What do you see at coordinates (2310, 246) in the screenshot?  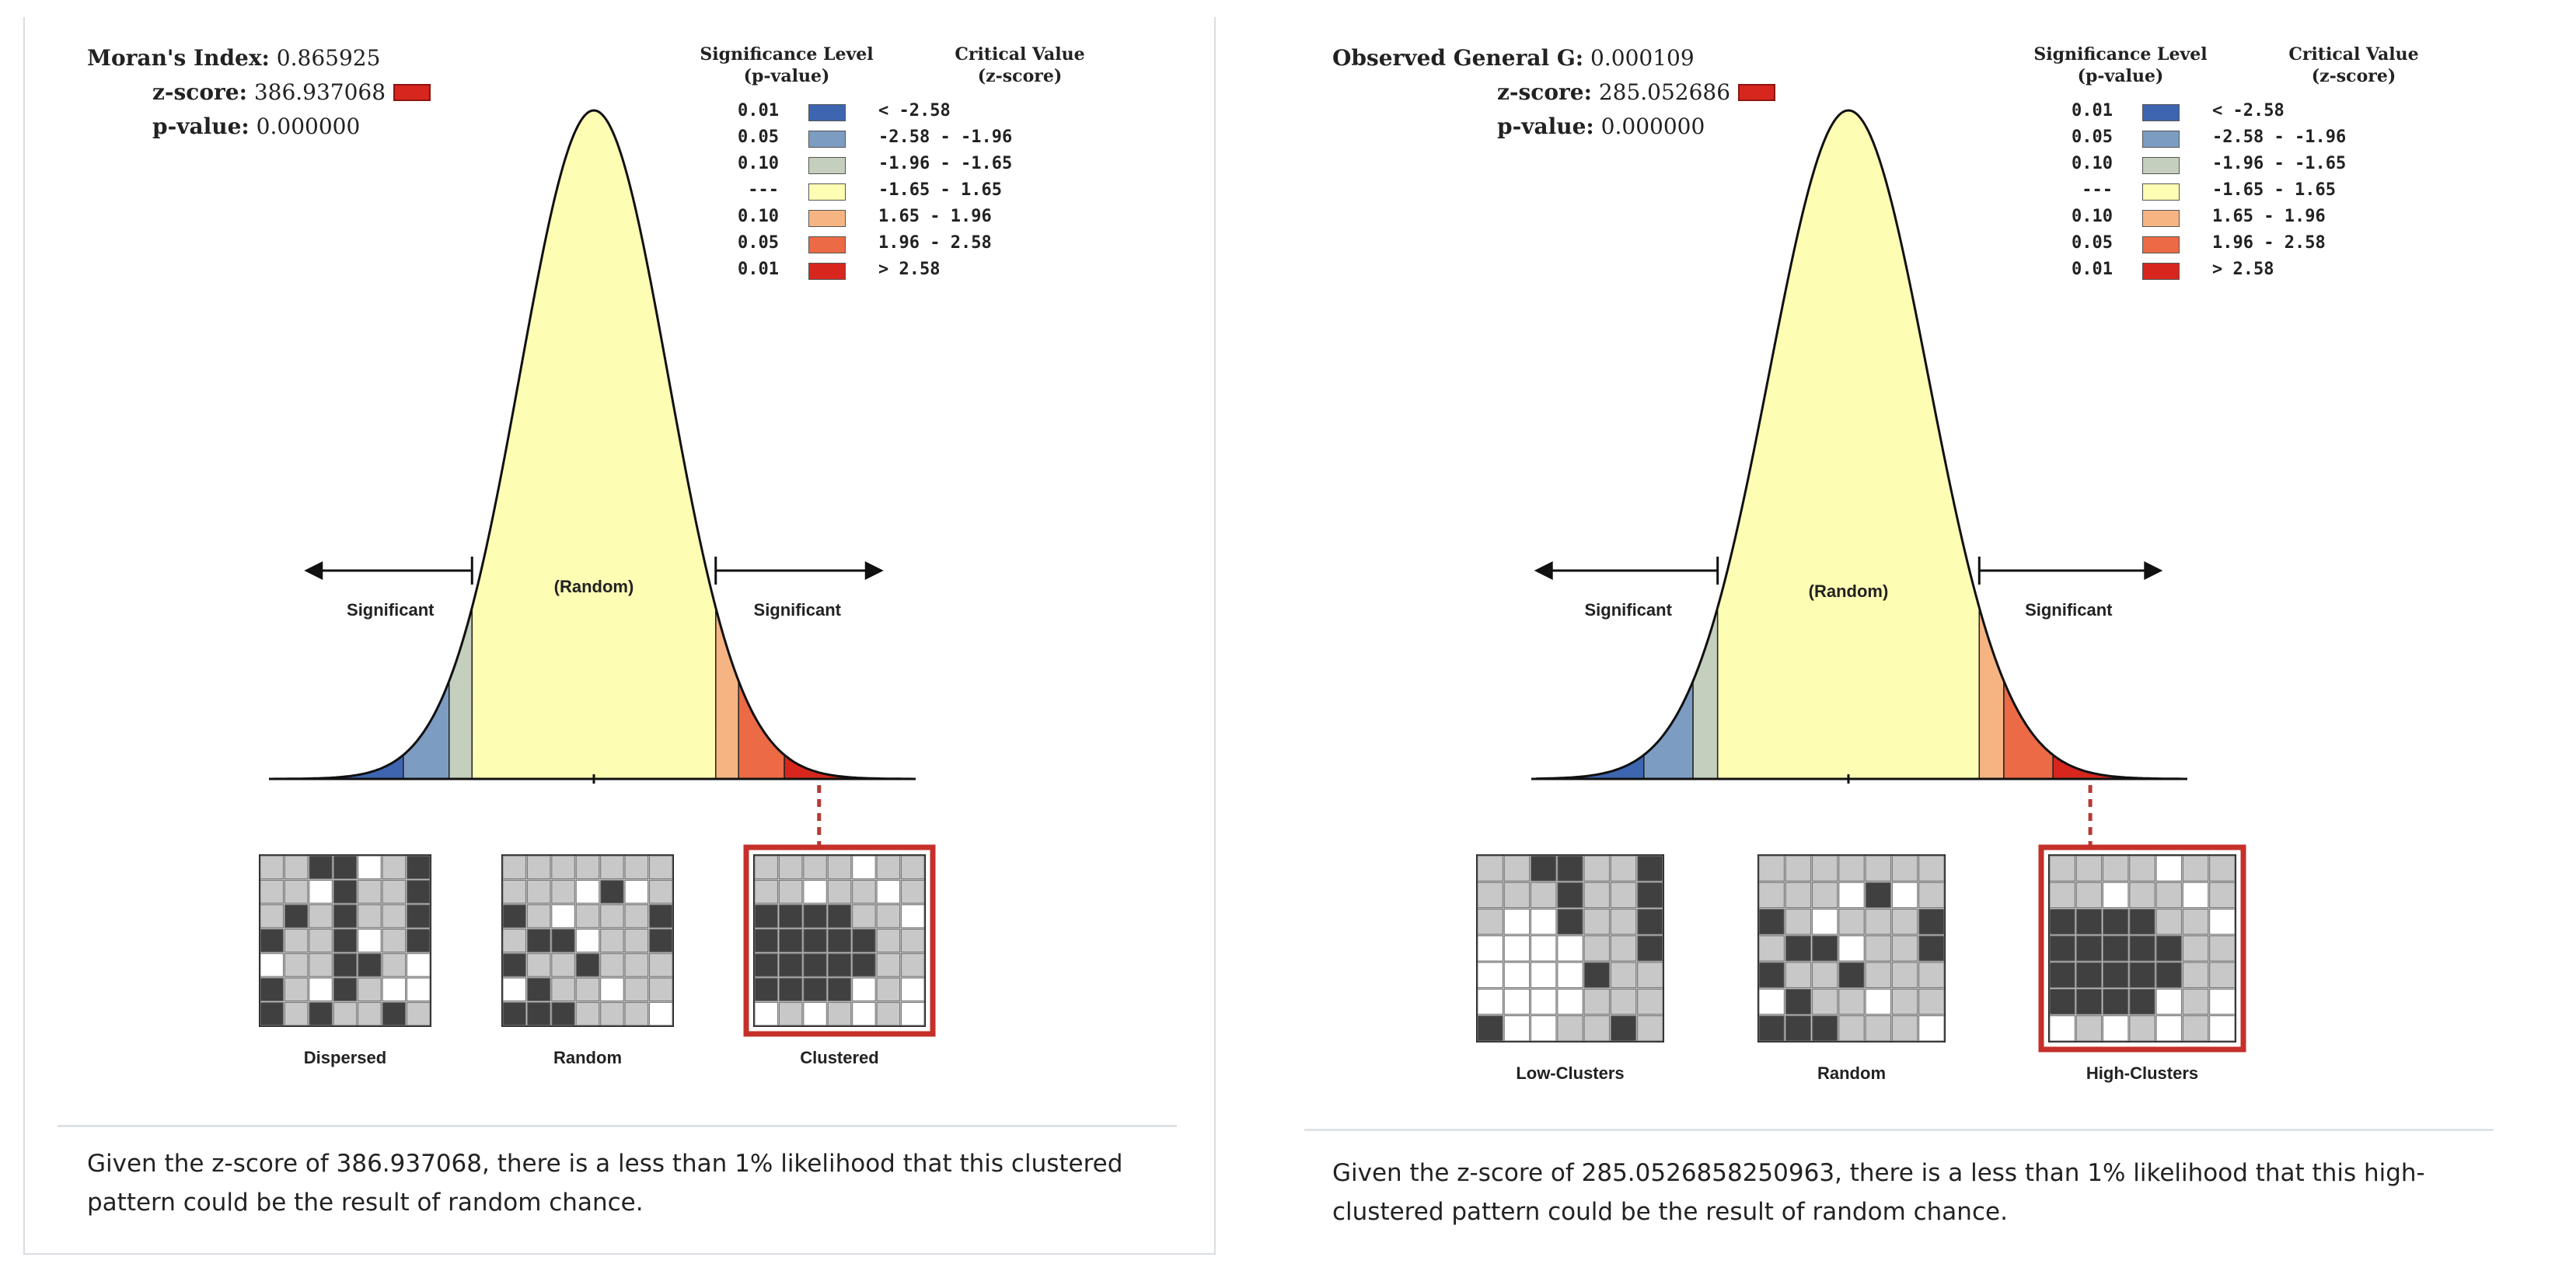 I see `legend-row: 0.05 1.96 - 2.58` at bounding box center [2310, 246].